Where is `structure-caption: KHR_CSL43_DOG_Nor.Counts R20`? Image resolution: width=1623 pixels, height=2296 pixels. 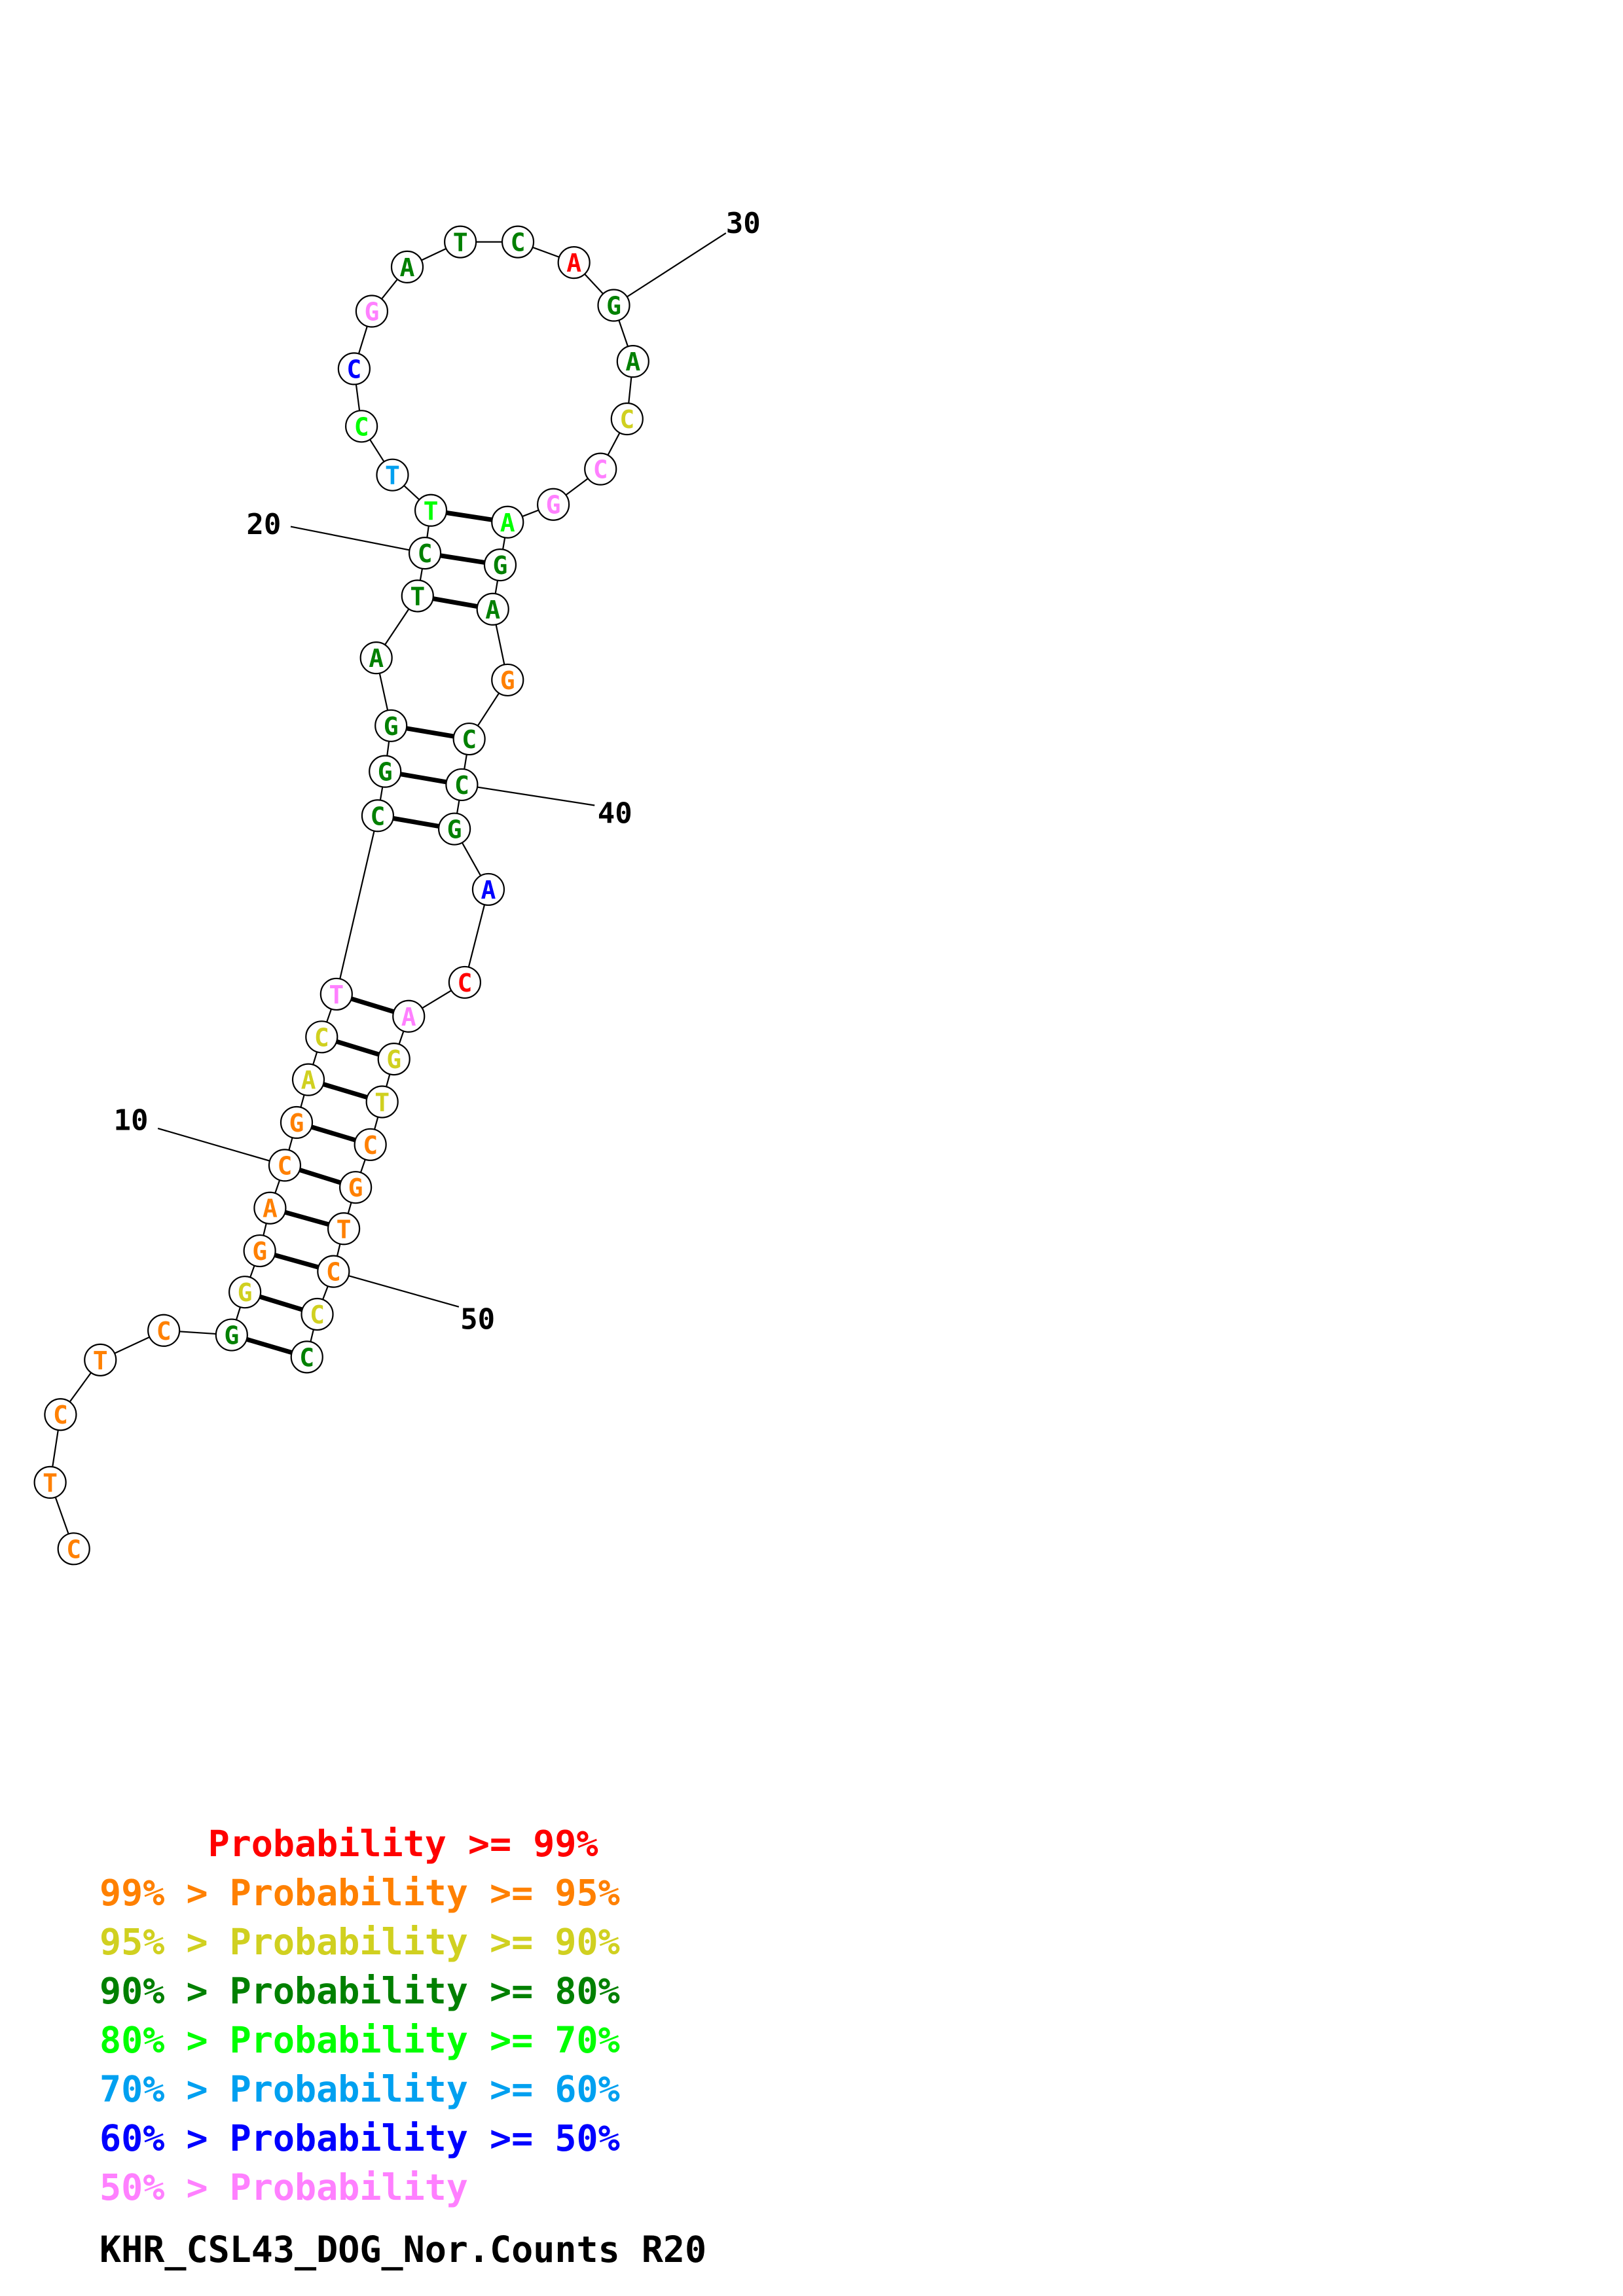 structure-caption: KHR_CSL43_DOG_Nor.Counts R20 is located at coordinates (403, 2249).